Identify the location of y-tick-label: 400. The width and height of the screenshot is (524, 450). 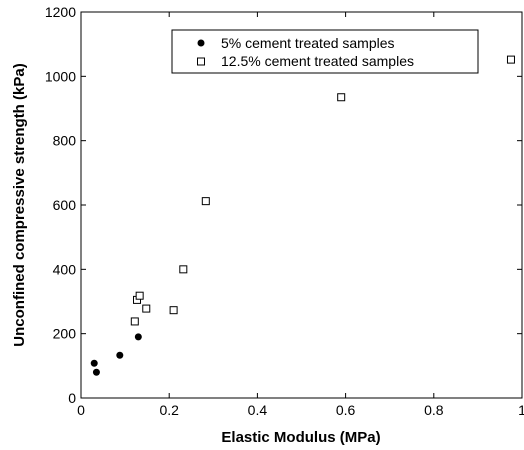
(65, 269).